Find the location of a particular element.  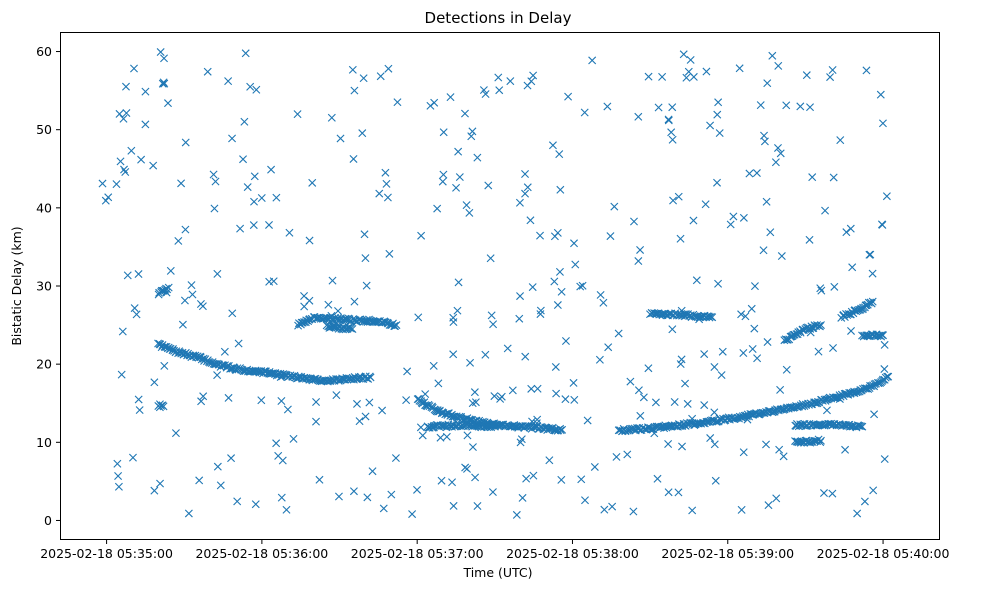

x-tick-label: 2025-02-18 05:40:00 is located at coordinates (883, 553).